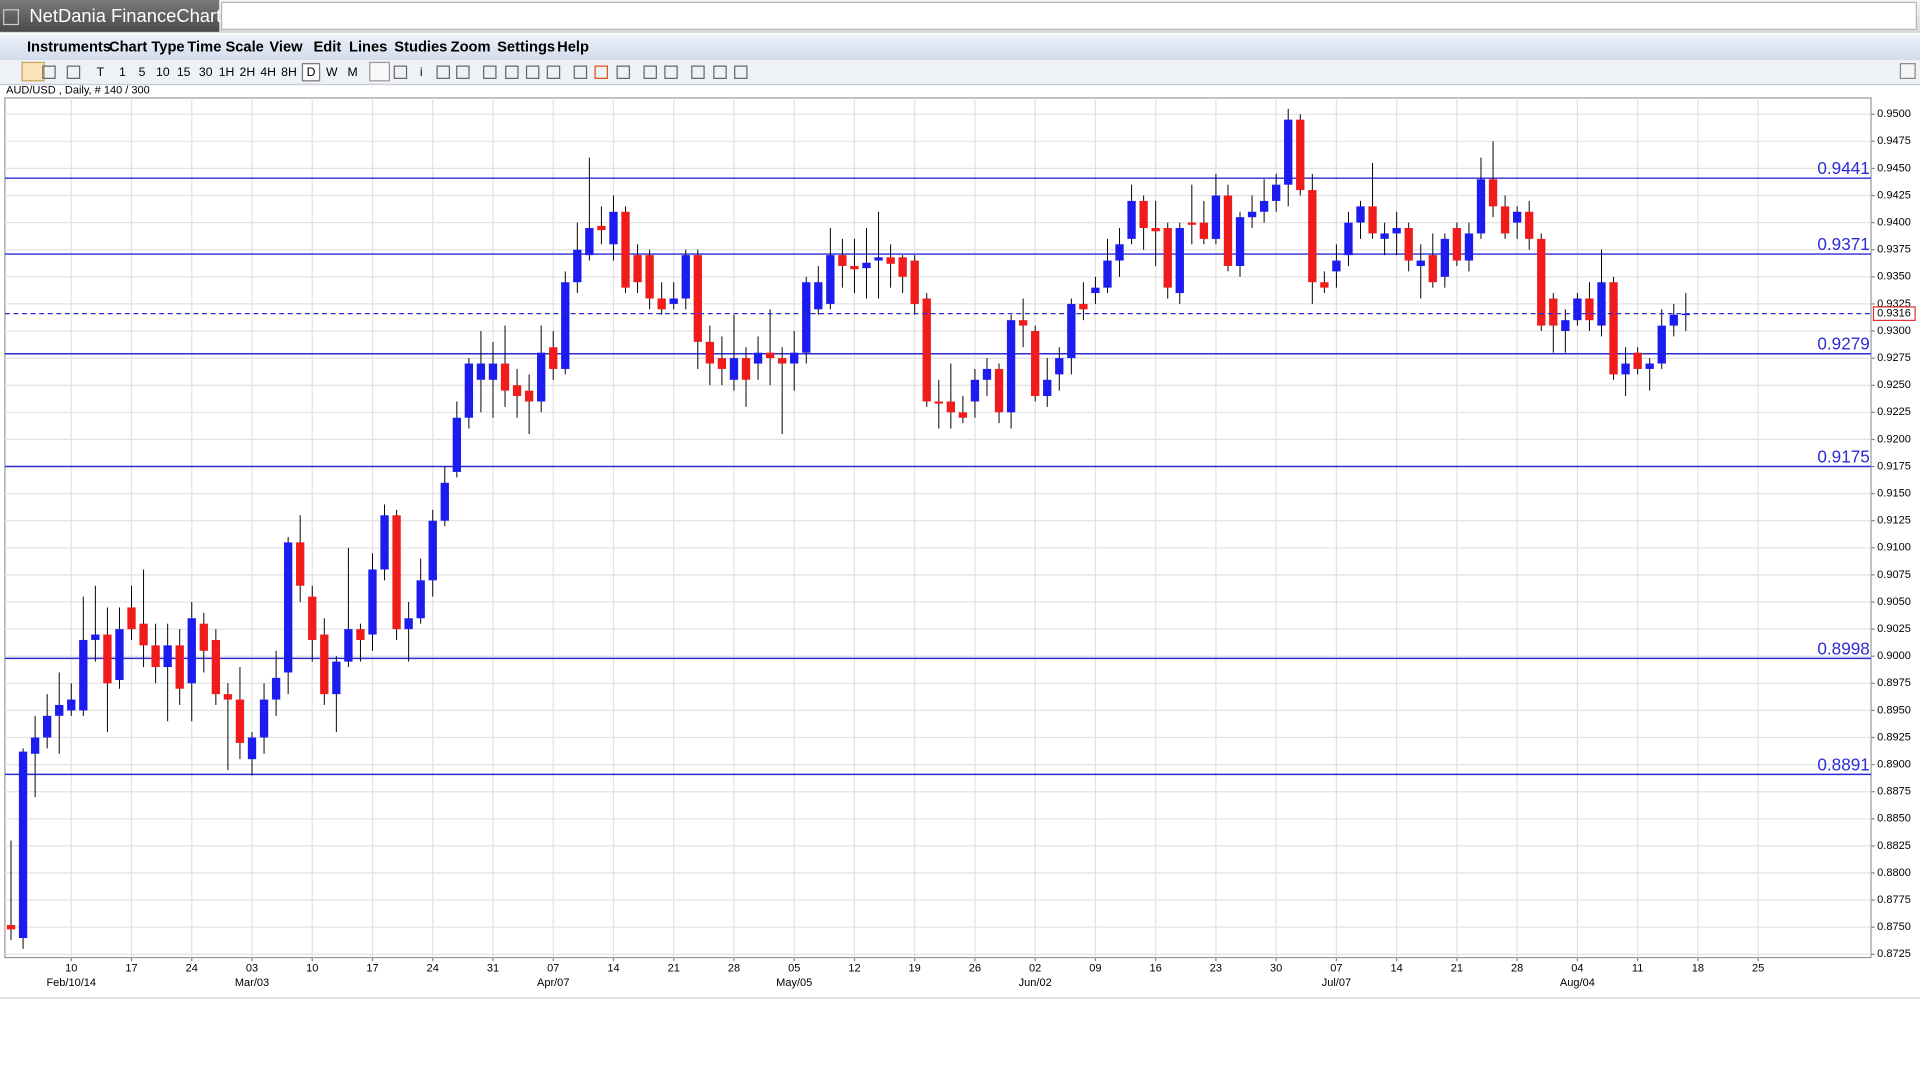 The image size is (1920, 1080). What do you see at coordinates (206, 72) in the screenshot?
I see `toolbar-button-label: 30` at bounding box center [206, 72].